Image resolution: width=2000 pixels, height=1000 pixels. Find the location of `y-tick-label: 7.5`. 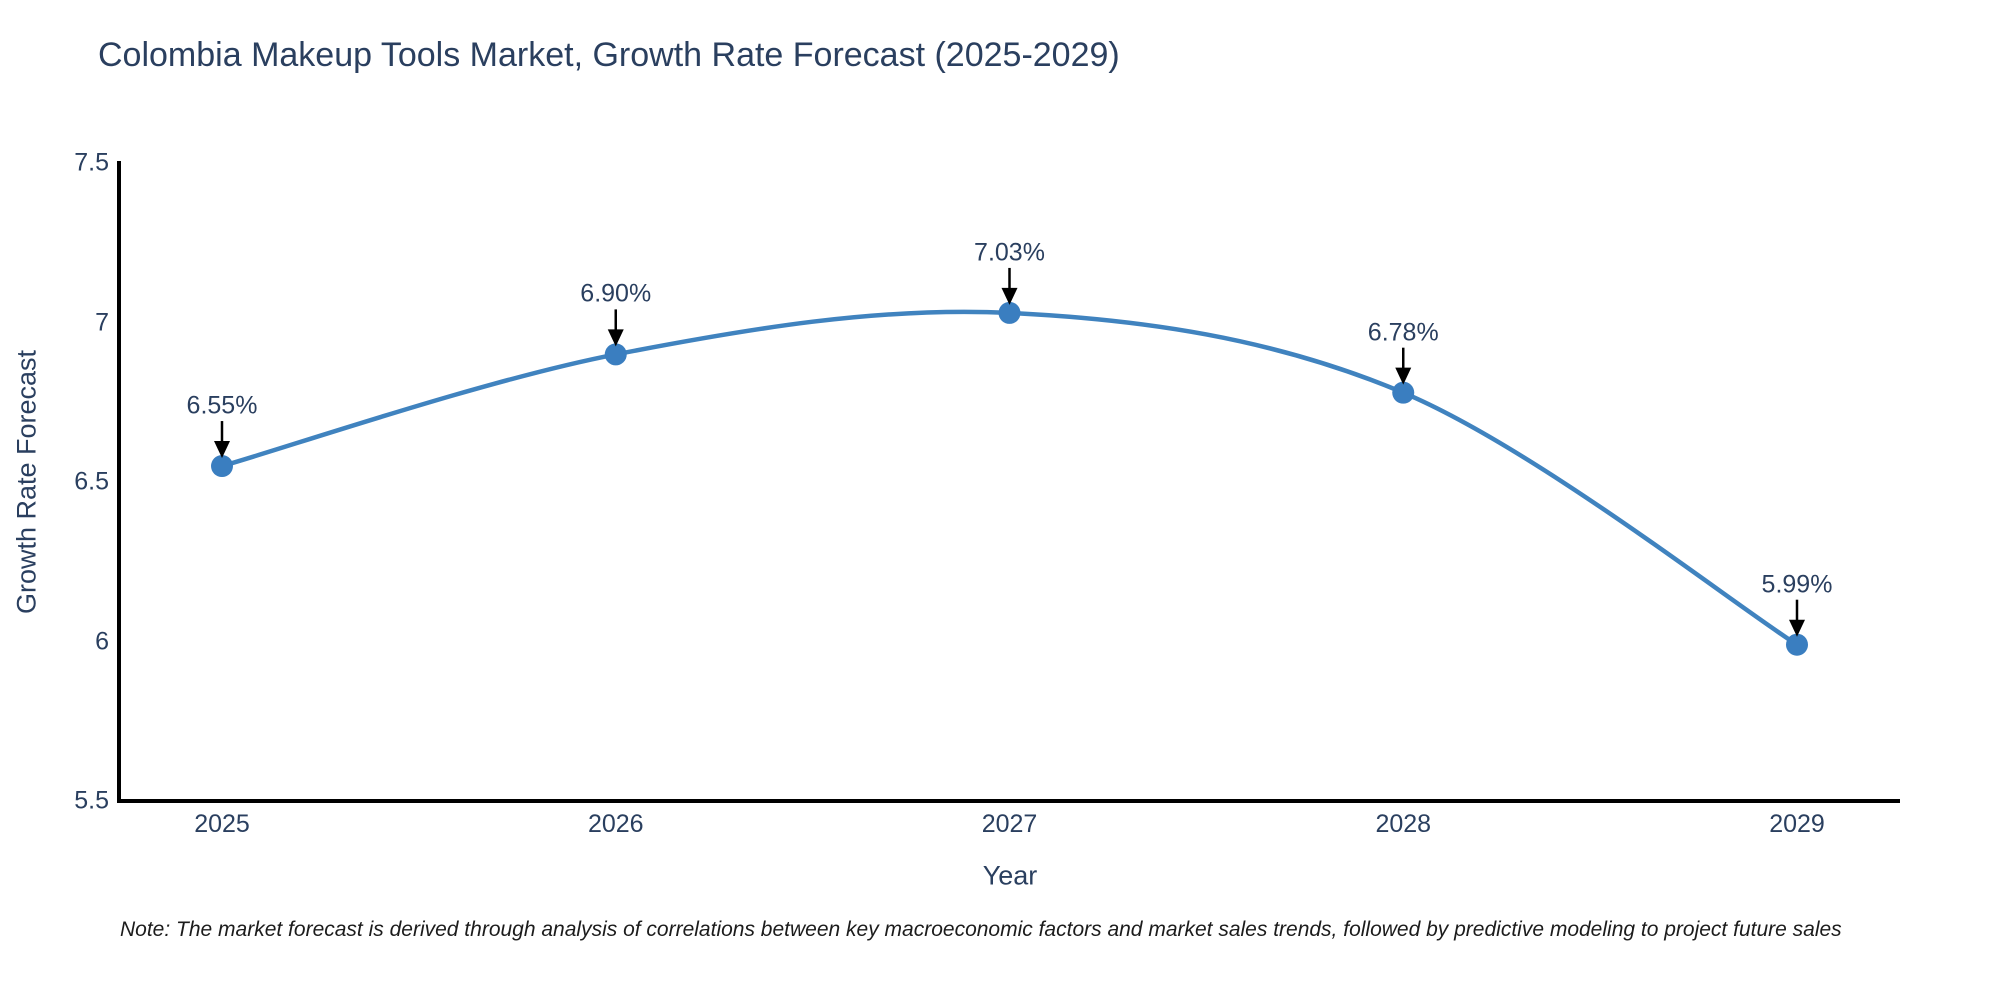

y-tick-label: 7.5 is located at coordinates (91, 162).